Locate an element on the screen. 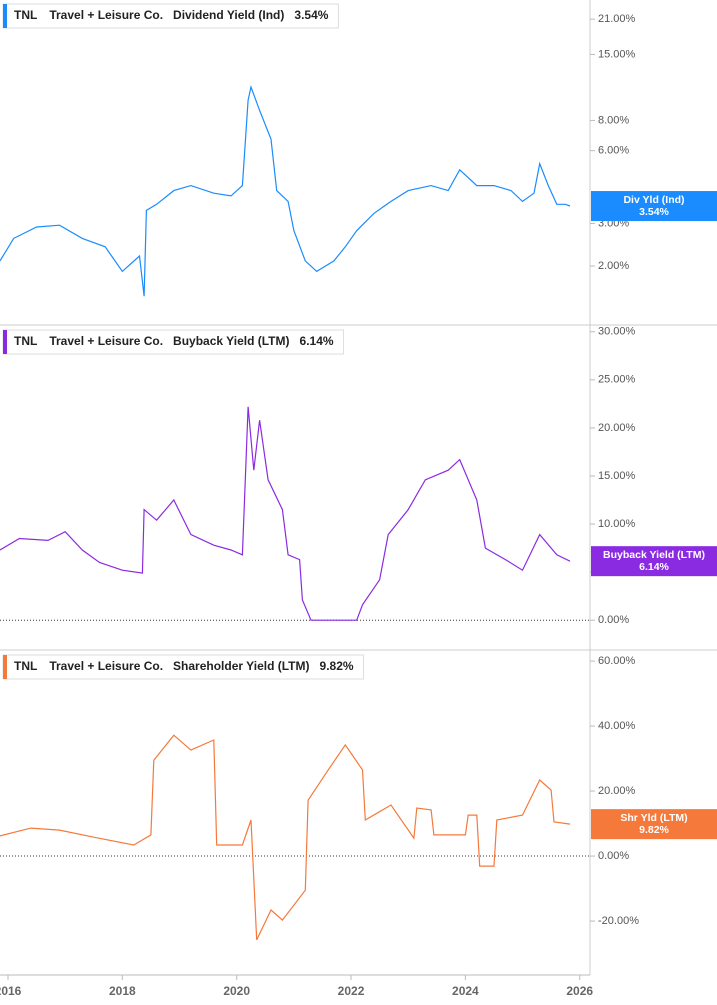 The height and width of the screenshot is (1005, 717). value-tag-value: 9.82% is located at coordinates (654, 830).